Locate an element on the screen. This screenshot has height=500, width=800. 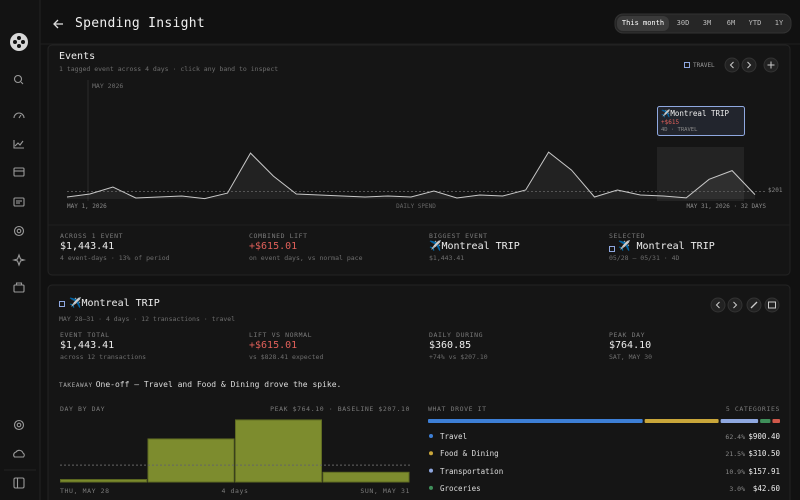
event-stat-value: ✈️Montreal TRIP is located at coordinates (474, 246).